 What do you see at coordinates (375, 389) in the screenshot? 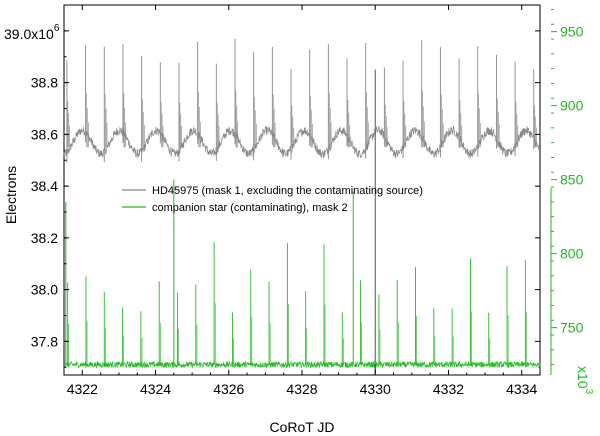
I see `x-tick-label: 4330` at bounding box center [375, 389].